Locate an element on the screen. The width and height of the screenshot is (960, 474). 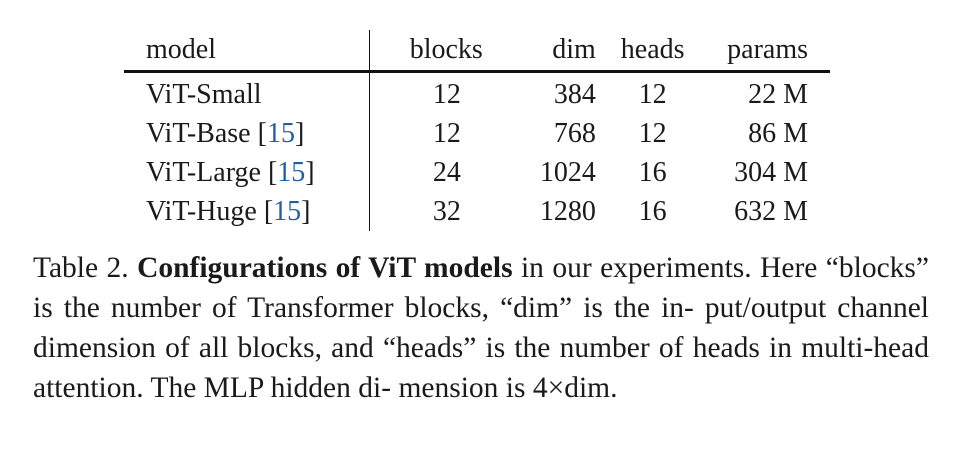
header-dim: dim is located at coordinates (539, 51).